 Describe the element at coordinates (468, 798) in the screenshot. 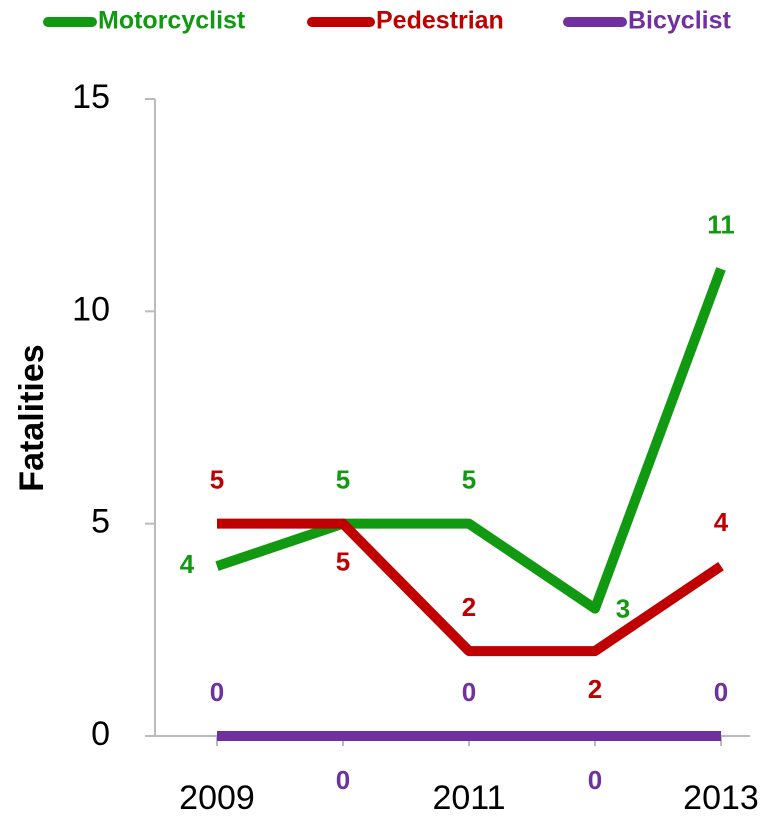

I see `x-tick-label: 2011` at that location.